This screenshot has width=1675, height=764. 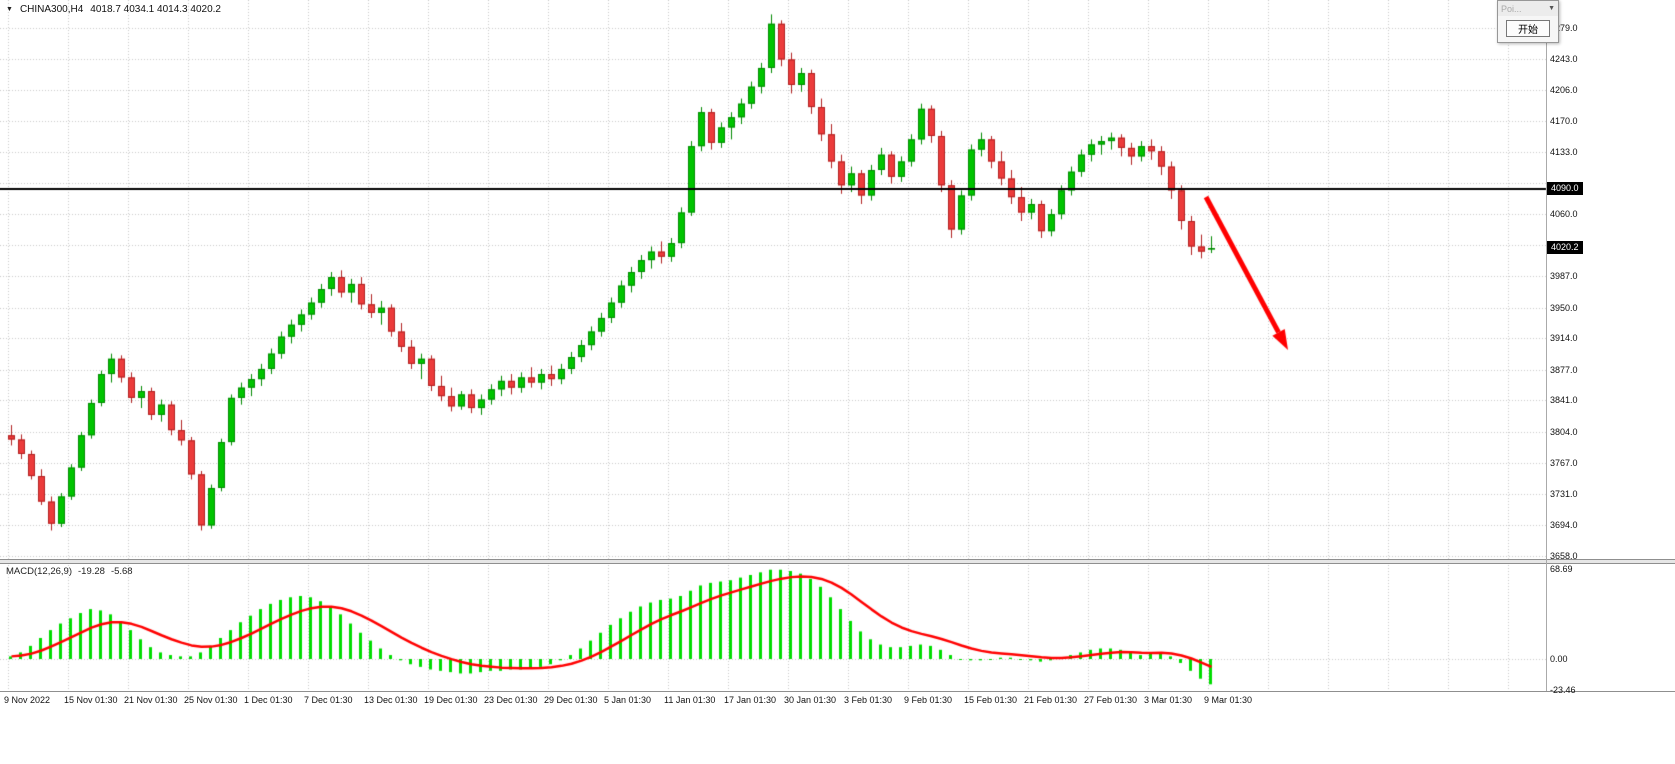 I want to click on time-axis-label: 15 Feb 01:30, so click(x=991, y=700).